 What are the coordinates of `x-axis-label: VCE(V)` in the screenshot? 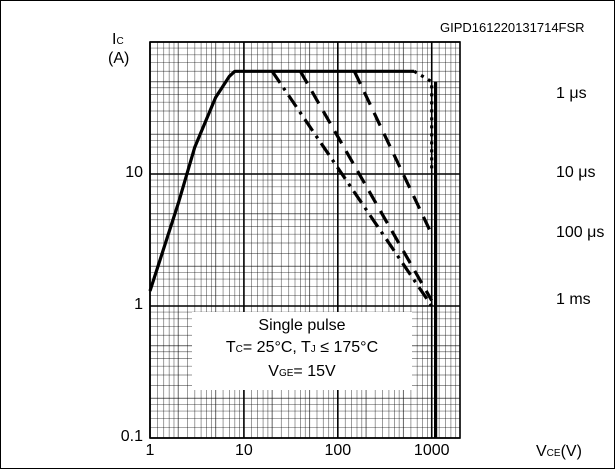 It's located at (559, 451).